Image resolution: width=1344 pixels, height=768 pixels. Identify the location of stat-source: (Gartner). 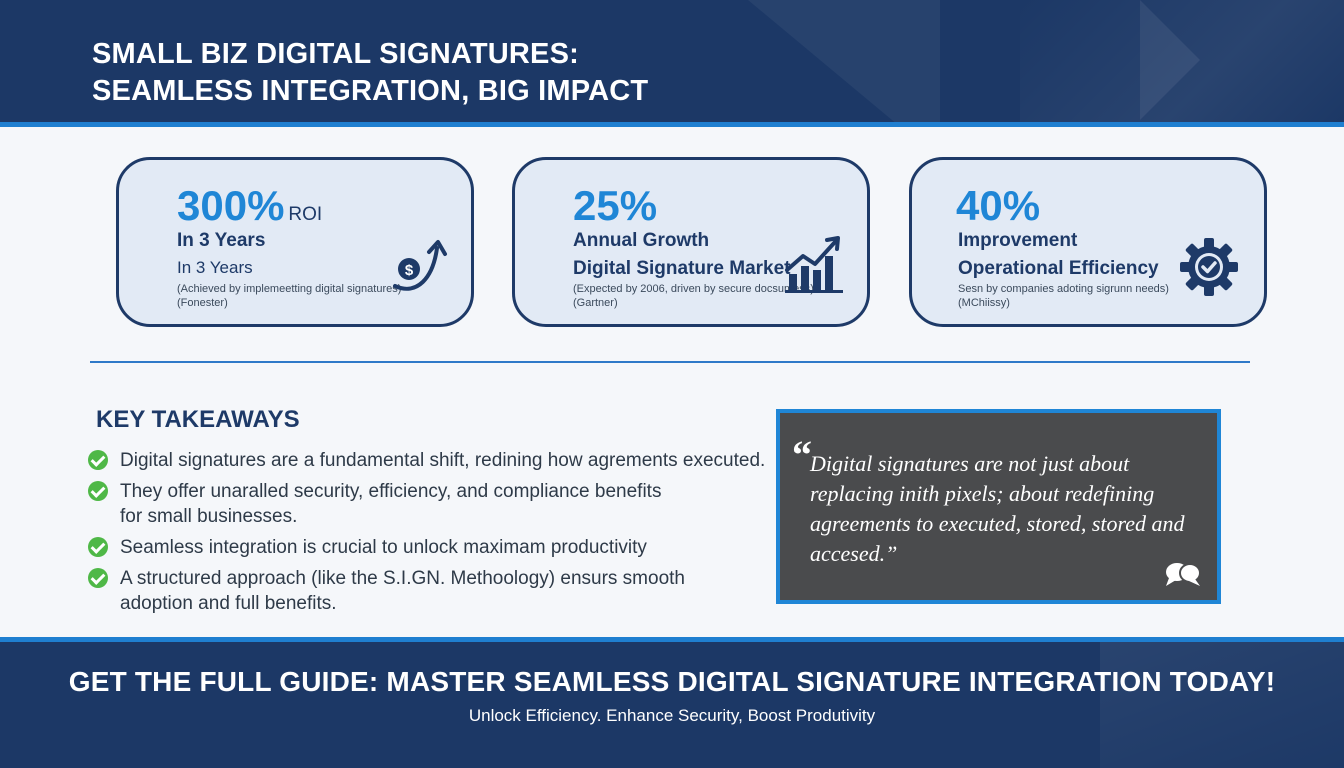
(595, 303).